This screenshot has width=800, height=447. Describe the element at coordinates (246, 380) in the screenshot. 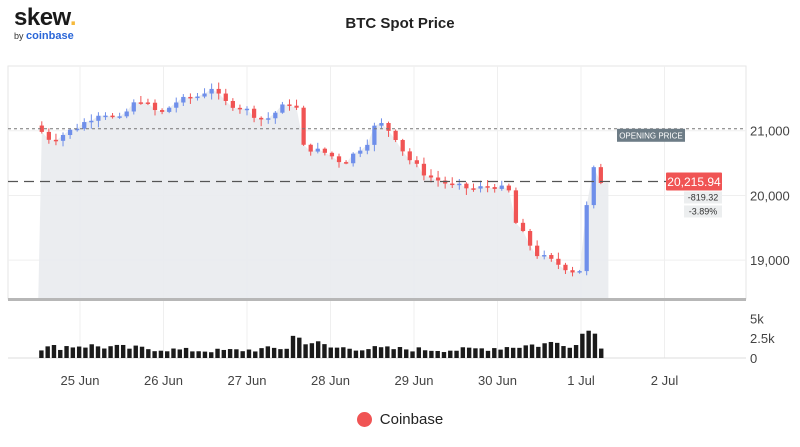

I see `x-tick-label: 27 Jun` at that location.